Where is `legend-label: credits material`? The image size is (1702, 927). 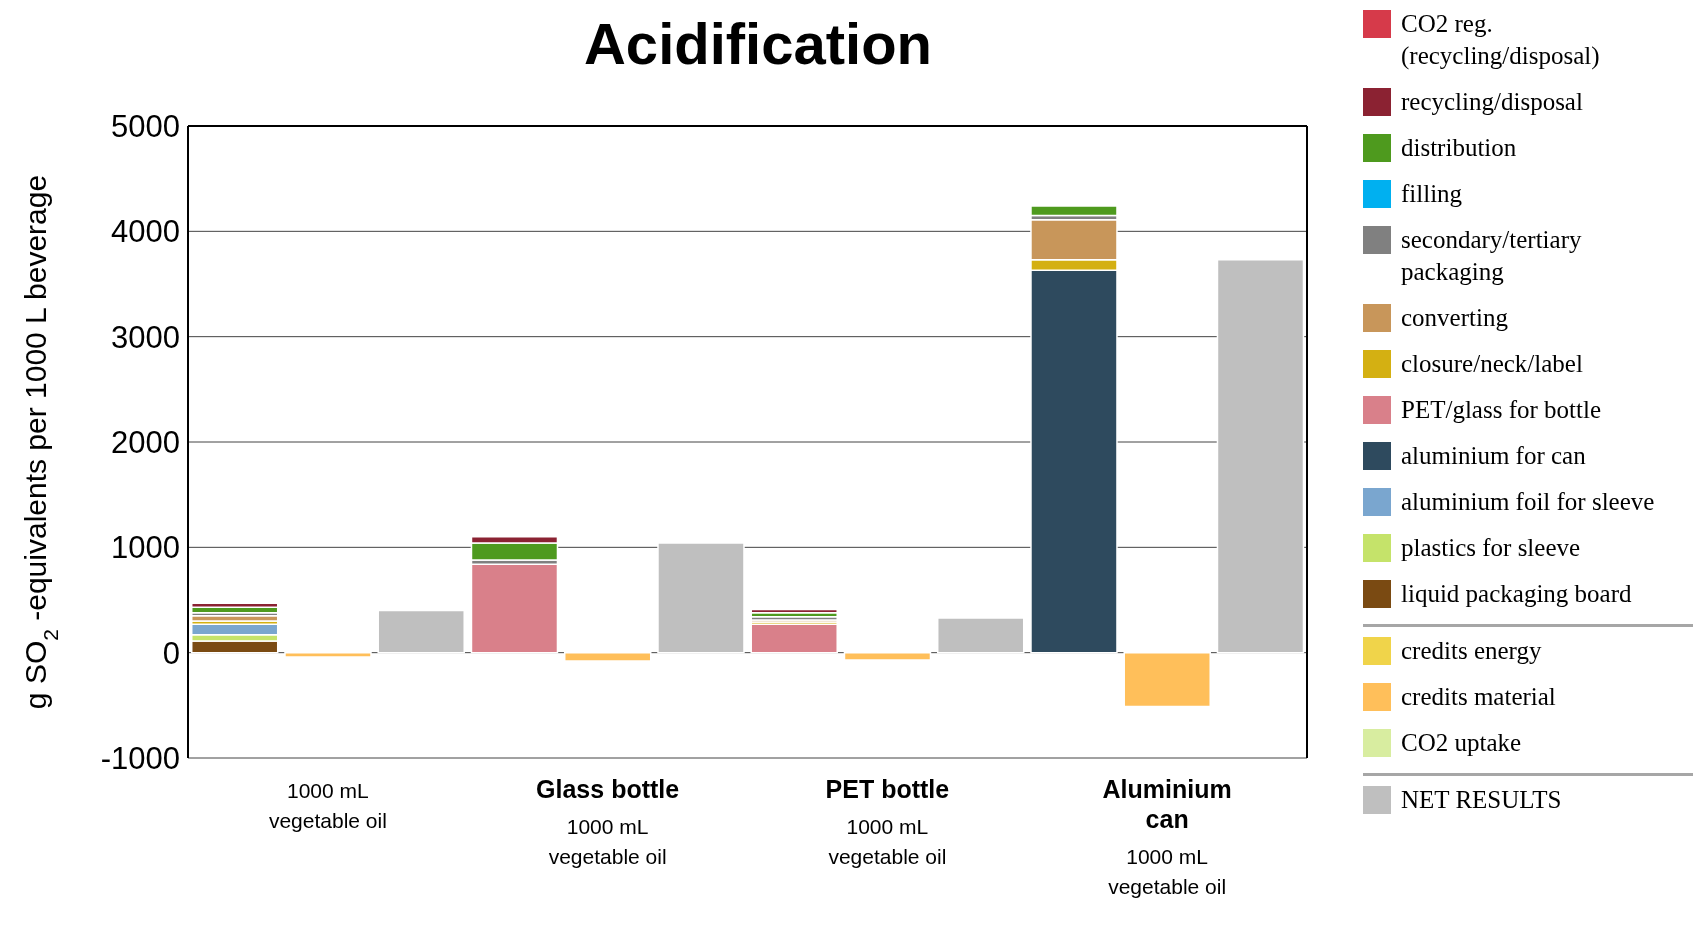
legend-label: credits material is located at coordinates (1479, 697).